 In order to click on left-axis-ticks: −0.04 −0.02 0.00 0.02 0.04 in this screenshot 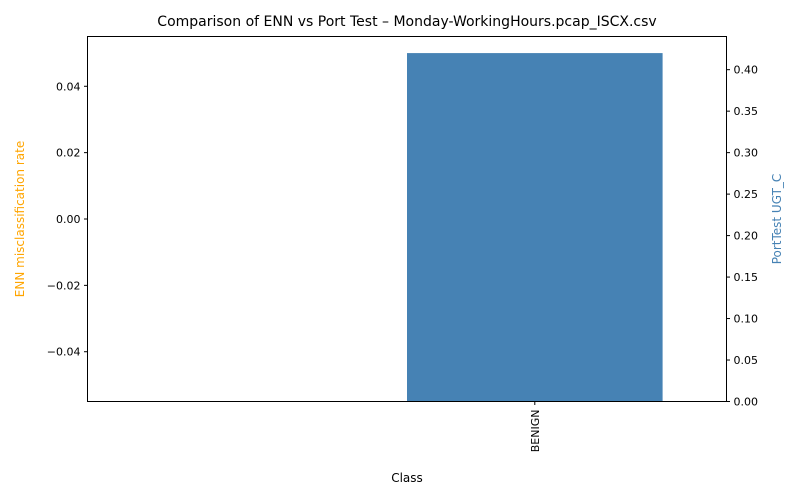, I will do `click(67, 219)`.